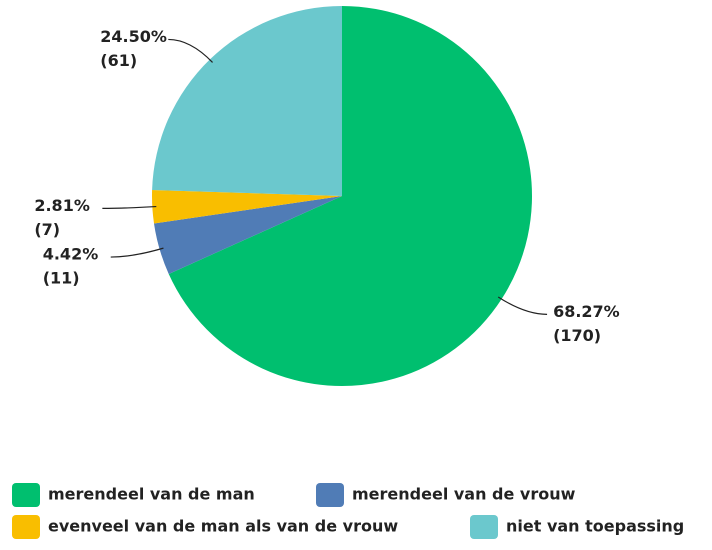 The image size is (712, 550). Describe the element at coordinates (464, 494) in the screenshot. I see `legend-label: merendeel van de vrouw` at that location.